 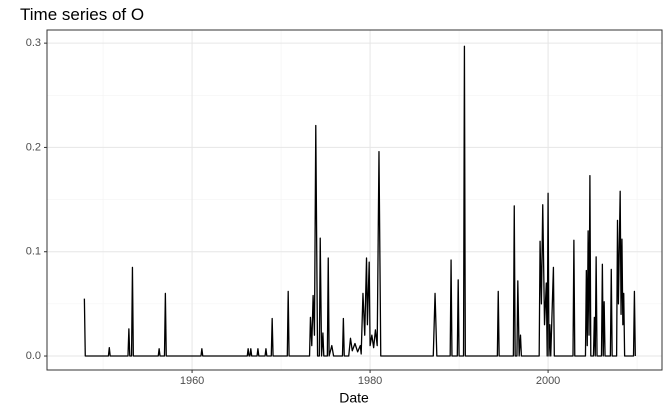 What do you see at coordinates (33, 147) in the screenshot?
I see `y-tick-label: 0.2` at bounding box center [33, 147].